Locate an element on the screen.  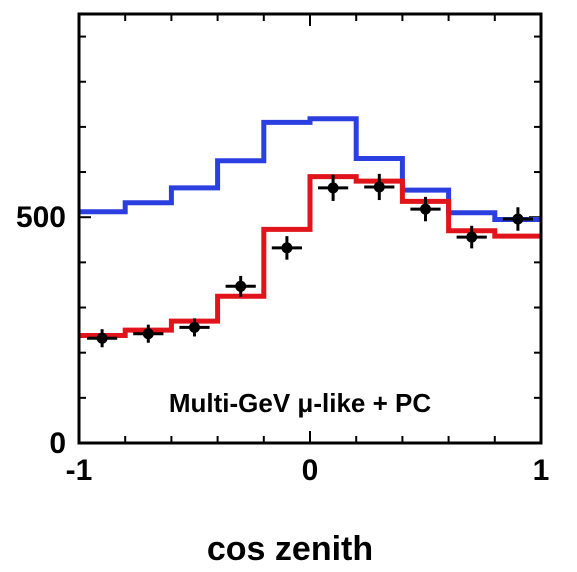
x-tick-label: -1 is located at coordinates (79, 470).